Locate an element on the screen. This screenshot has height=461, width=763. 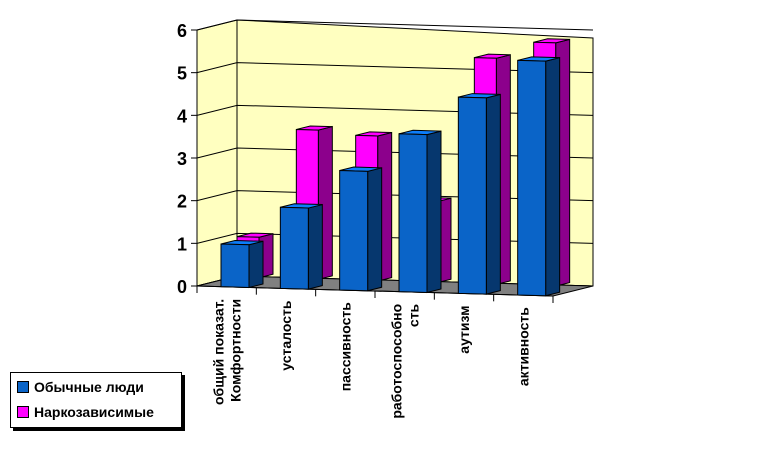
x-tick-label: общий показат.Комфортности is located at coordinates (227, 352).